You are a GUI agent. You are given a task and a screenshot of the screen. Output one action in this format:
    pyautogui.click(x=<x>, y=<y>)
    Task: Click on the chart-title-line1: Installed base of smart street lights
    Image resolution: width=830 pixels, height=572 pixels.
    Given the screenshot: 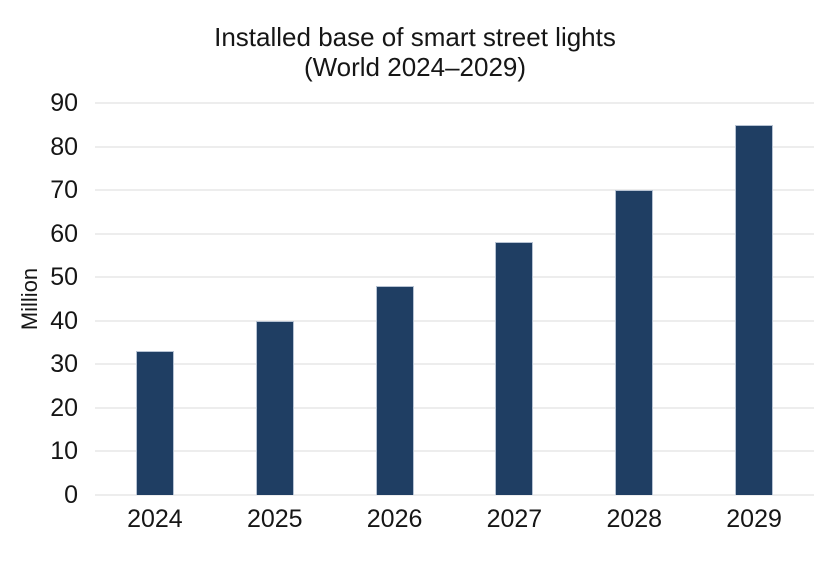 What is the action you would take?
    pyautogui.click(x=415, y=37)
    